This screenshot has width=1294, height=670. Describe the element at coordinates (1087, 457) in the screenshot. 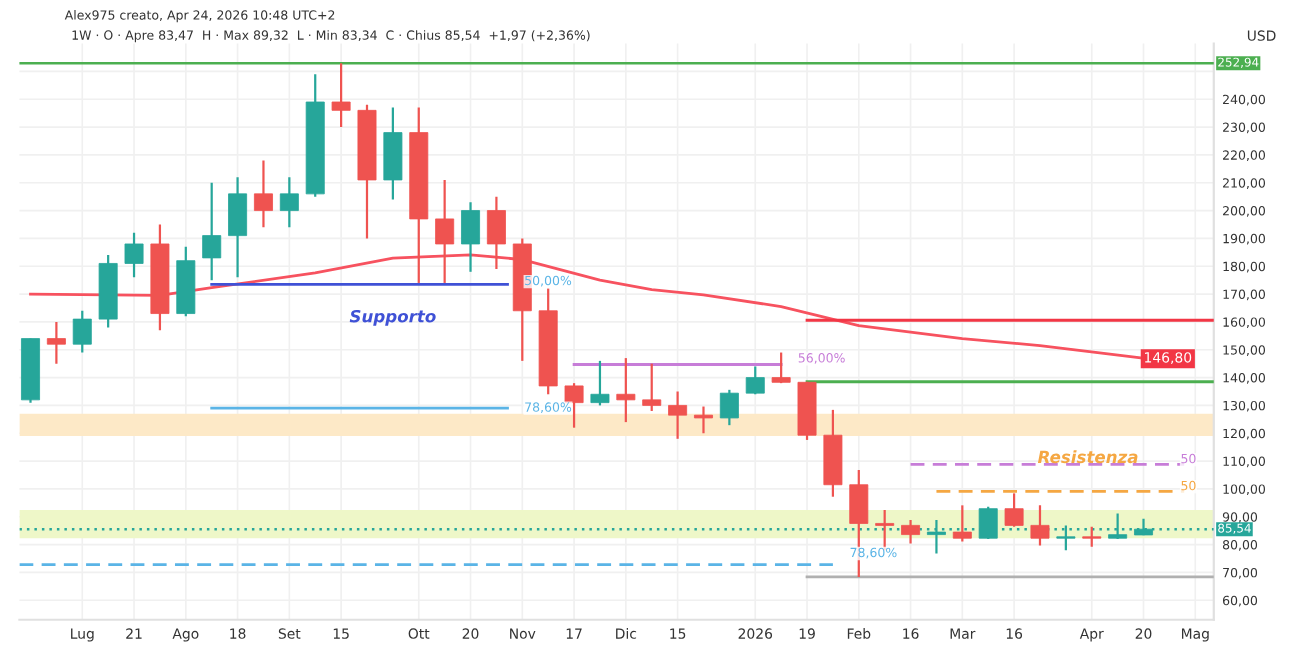

I see `annotation: Resistenza` at that location.